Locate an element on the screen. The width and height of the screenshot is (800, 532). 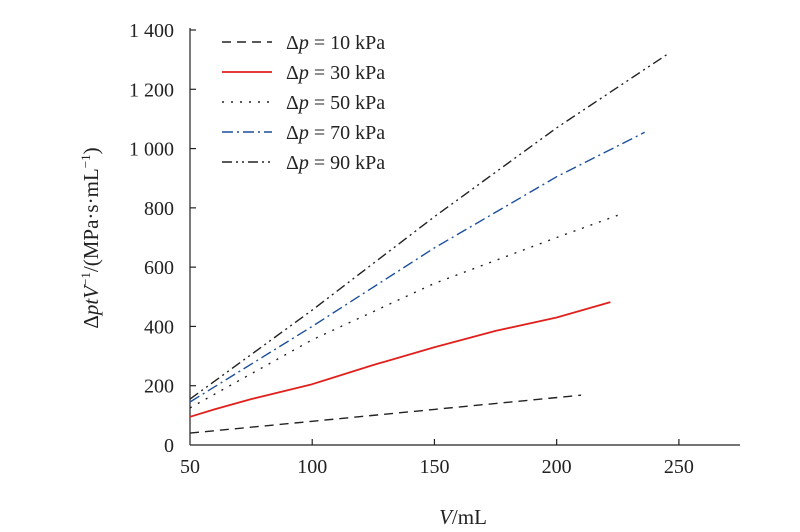
legend-label-1: Δp = 10 kPa is located at coordinates (335, 43).